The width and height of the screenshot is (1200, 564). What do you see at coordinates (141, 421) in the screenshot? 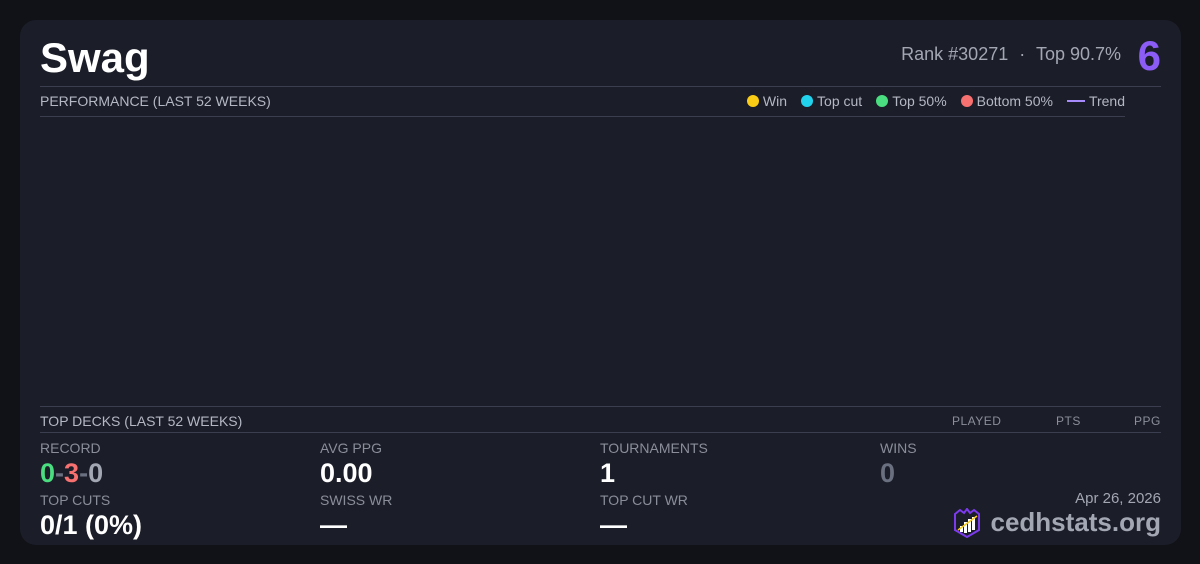
I see `top-decks-title: TOP DECKS (LAST 52 WEEKS)` at bounding box center [141, 421].